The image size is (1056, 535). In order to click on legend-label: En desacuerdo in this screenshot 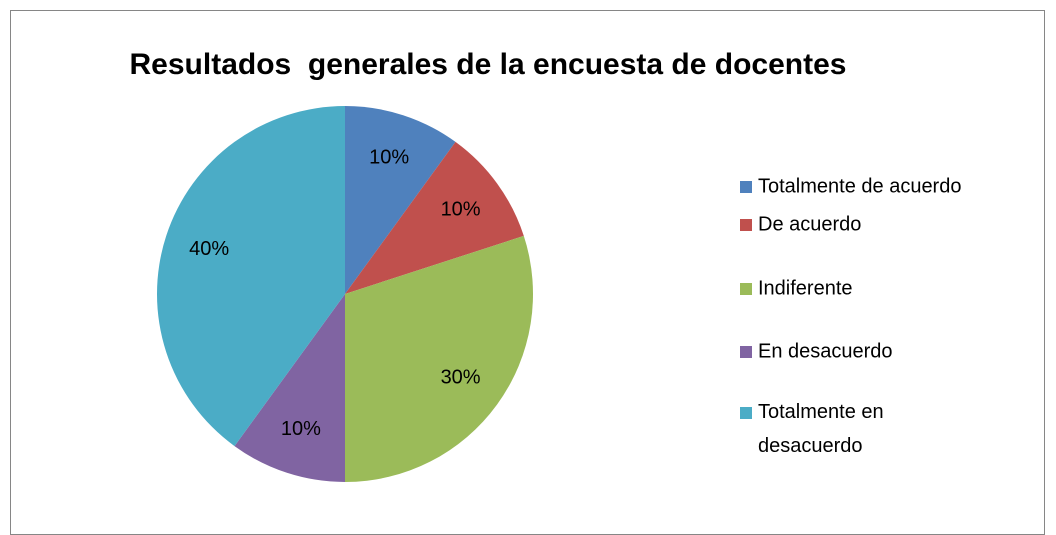, I will do `click(825, 351)`.